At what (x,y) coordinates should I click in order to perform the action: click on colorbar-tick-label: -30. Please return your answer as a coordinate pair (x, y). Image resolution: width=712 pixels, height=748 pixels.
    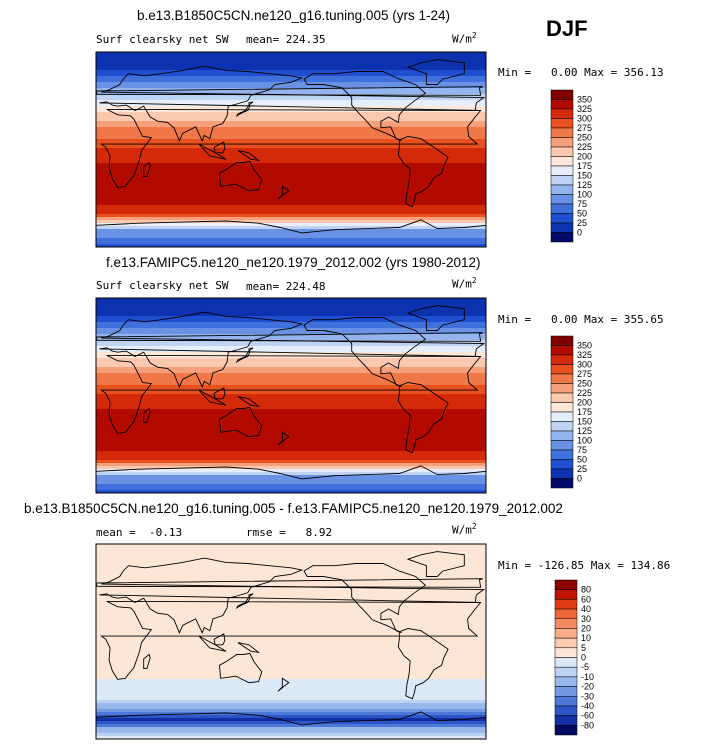
    Looking at the image, I should click on (587, 696).